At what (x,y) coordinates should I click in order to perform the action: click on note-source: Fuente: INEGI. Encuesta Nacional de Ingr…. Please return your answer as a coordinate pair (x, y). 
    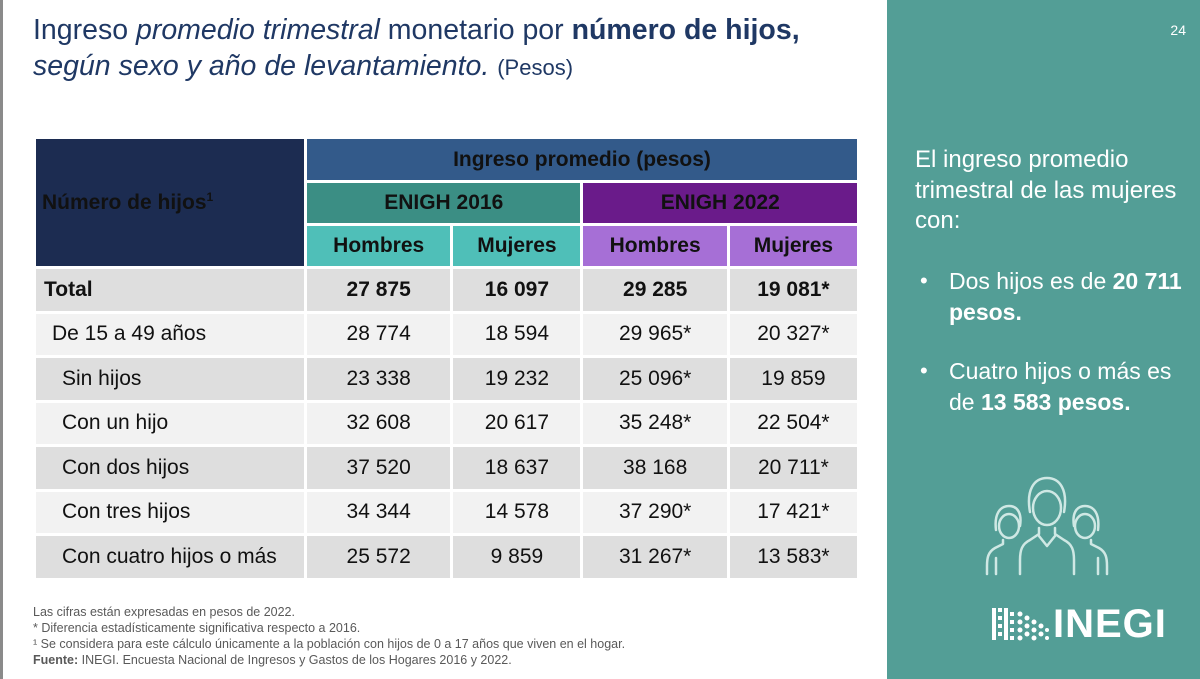
    Looking at the image, I should click on (329, 660).